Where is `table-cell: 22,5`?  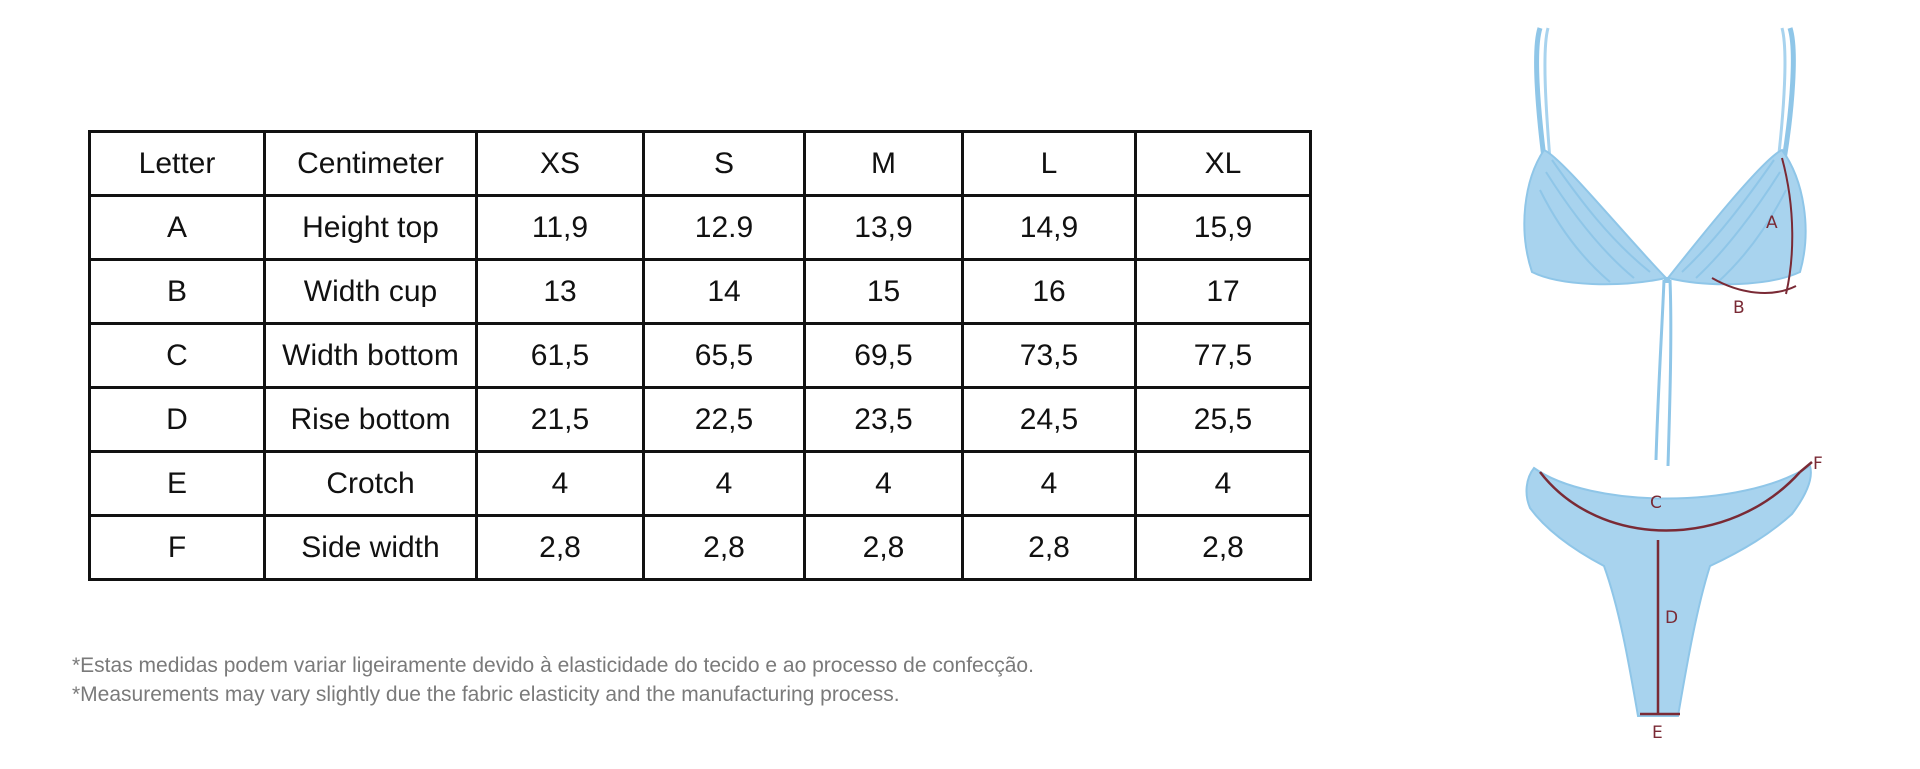
table-cell: 22,5 is located at coordinates (724, 419).